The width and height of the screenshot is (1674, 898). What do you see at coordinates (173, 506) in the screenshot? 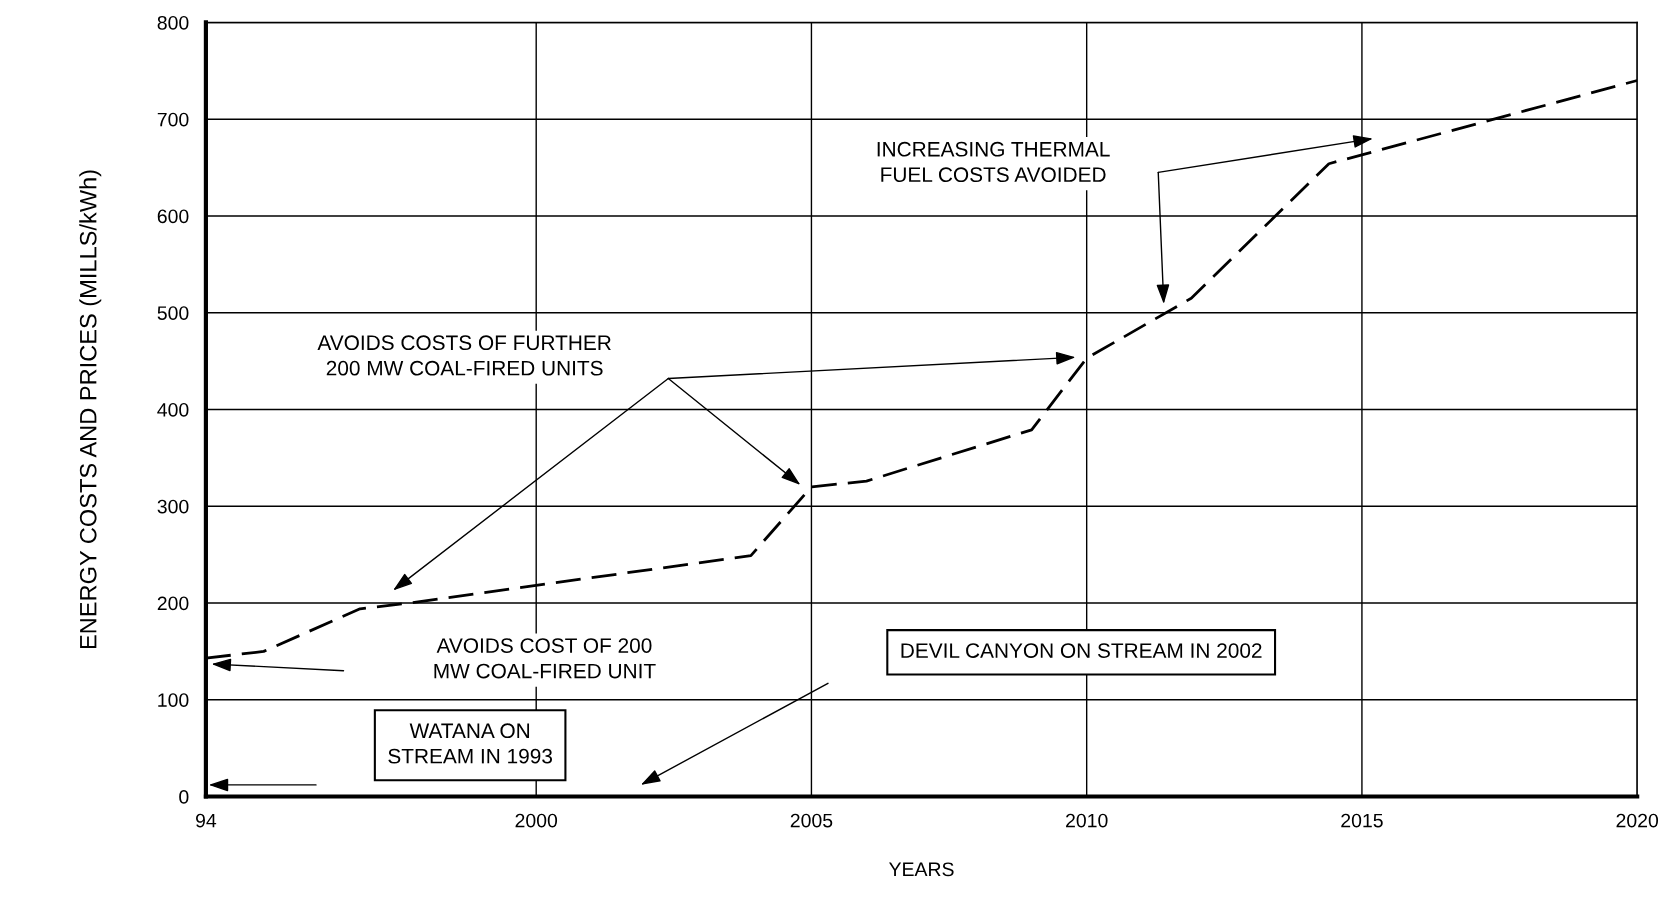
I see `y-tick-label: 300` at bounding box center [173, 506].